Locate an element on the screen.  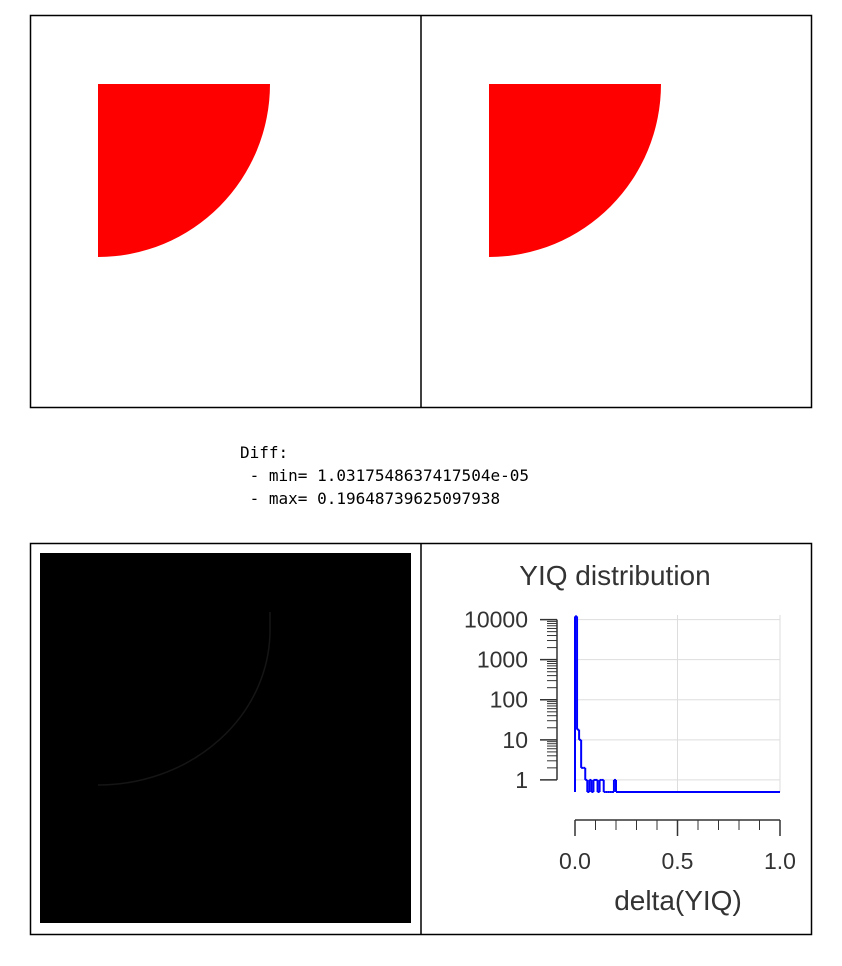
chart-title: YIQ distribution is located at coordinates (614, 575).